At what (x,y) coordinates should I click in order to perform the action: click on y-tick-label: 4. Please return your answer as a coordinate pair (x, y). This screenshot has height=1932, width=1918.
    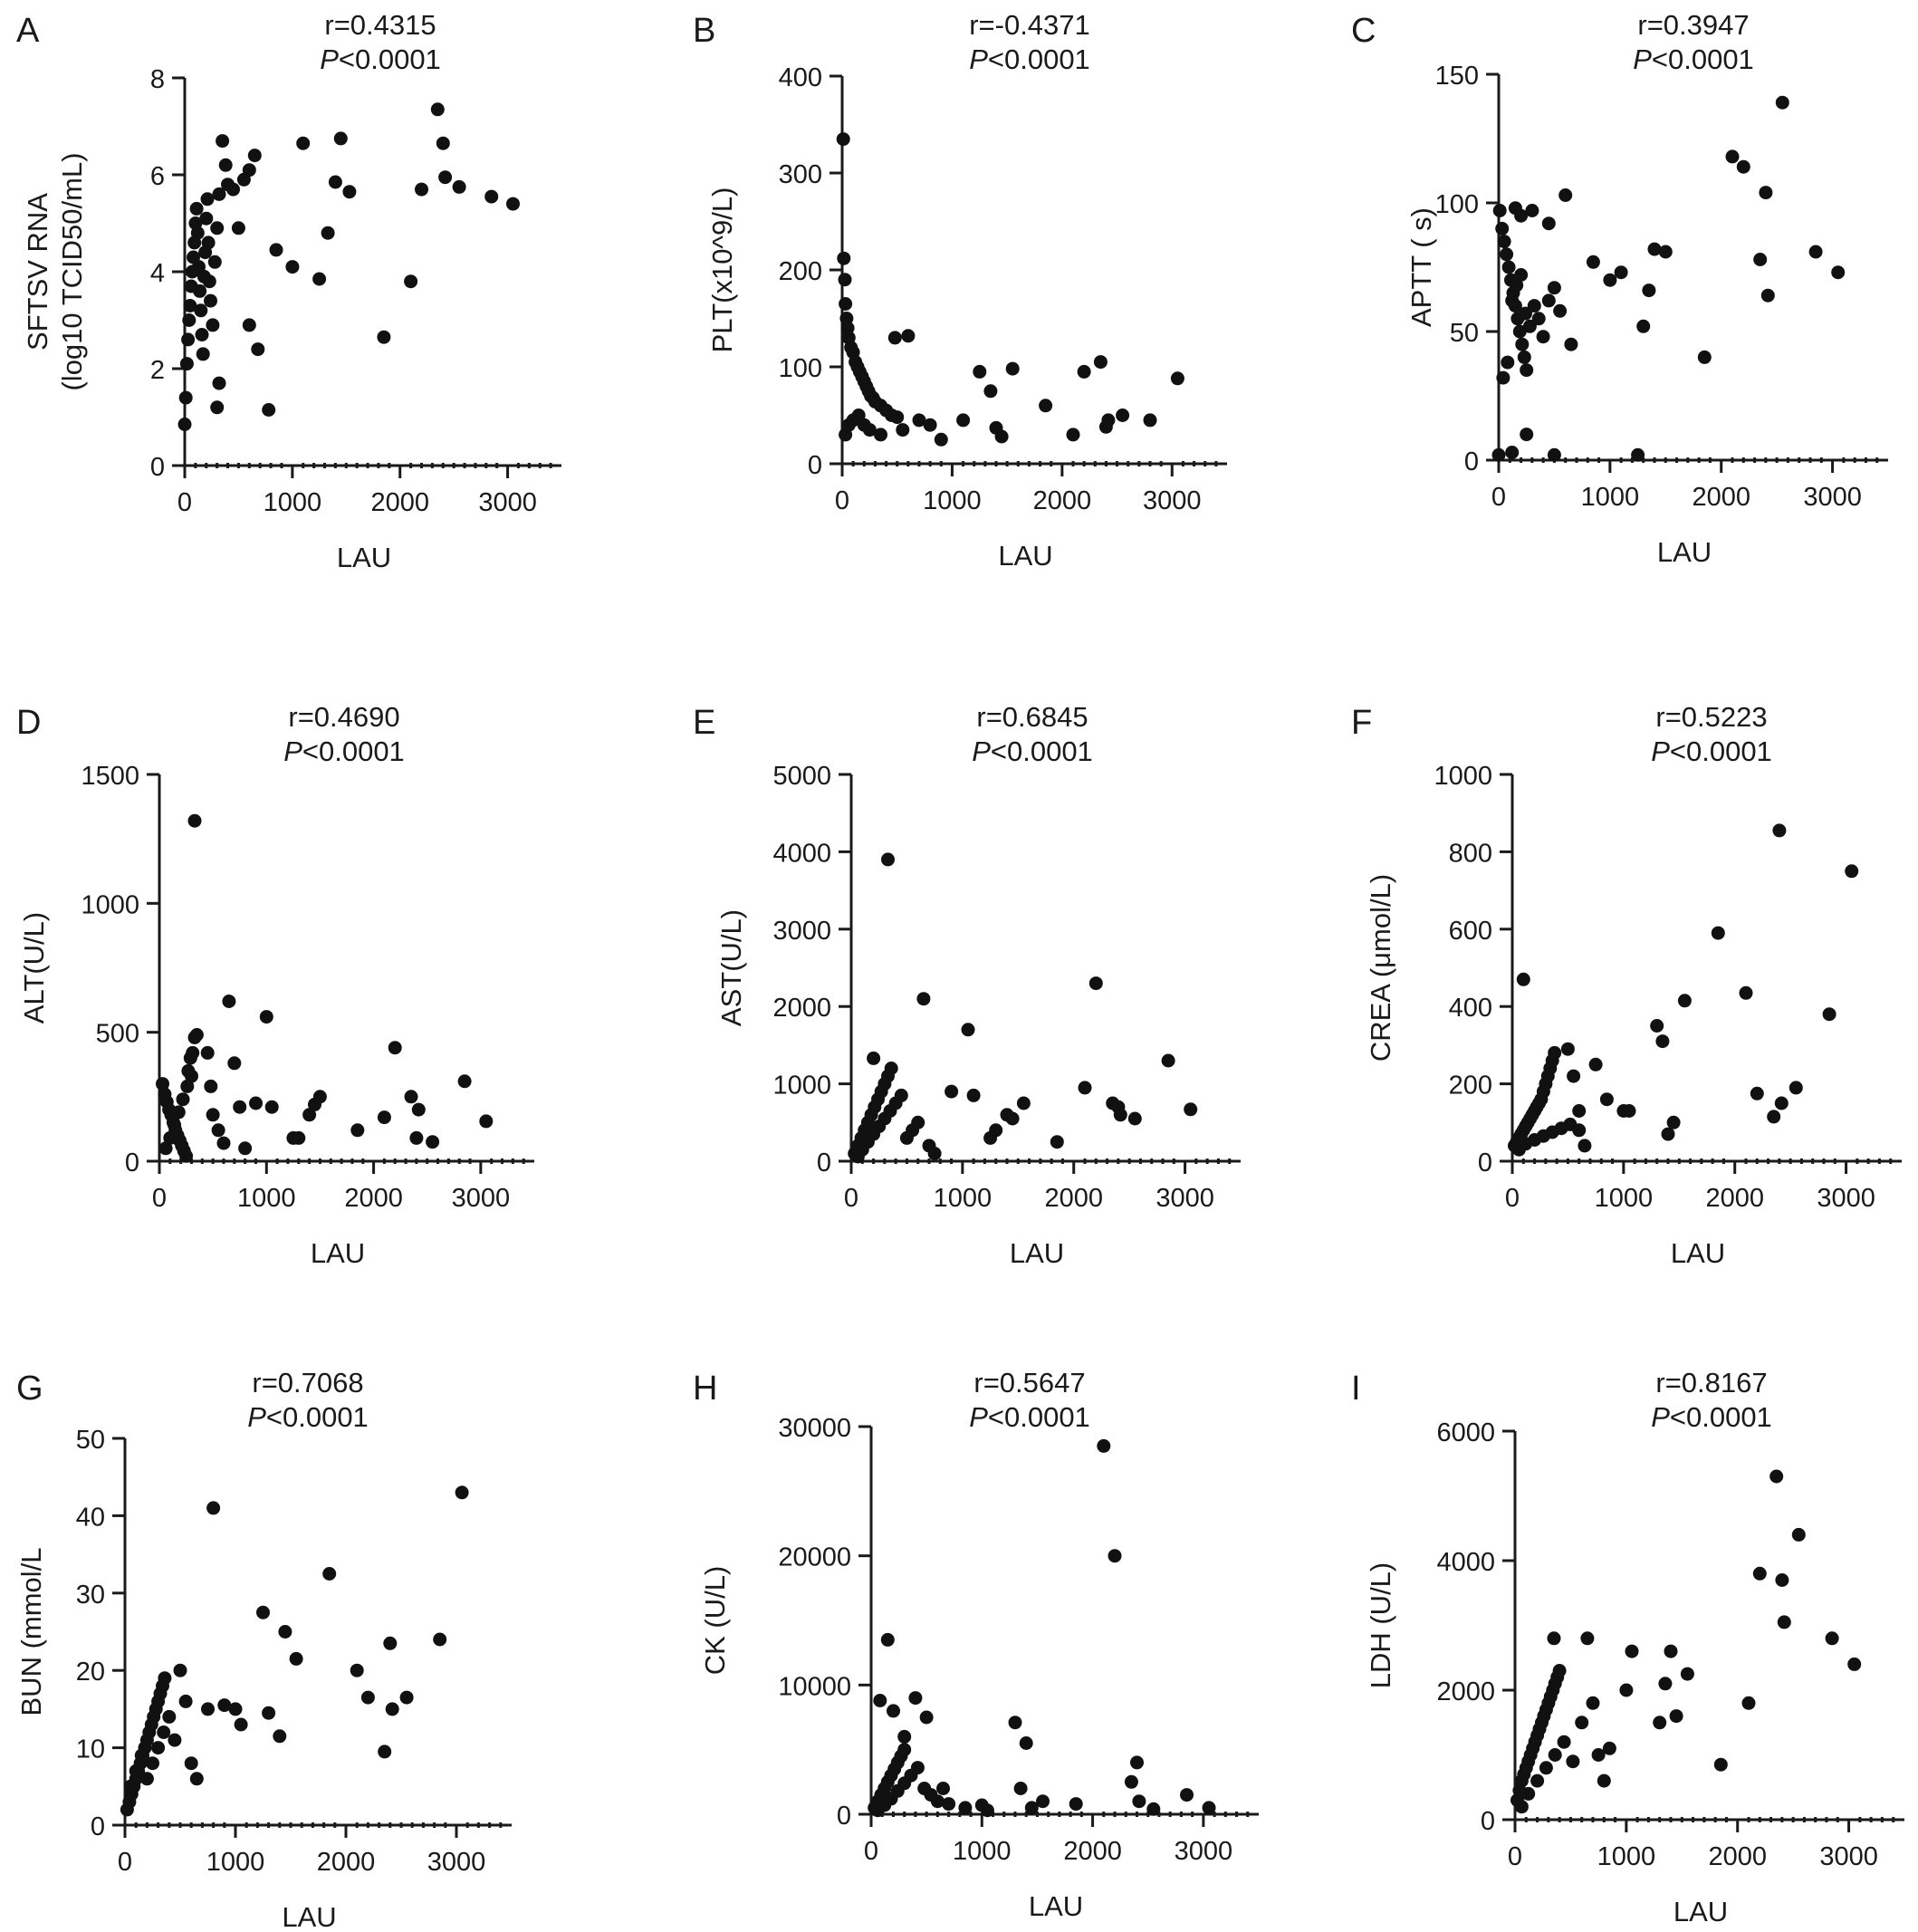
    Looking at the image, I should click on (157, 273).